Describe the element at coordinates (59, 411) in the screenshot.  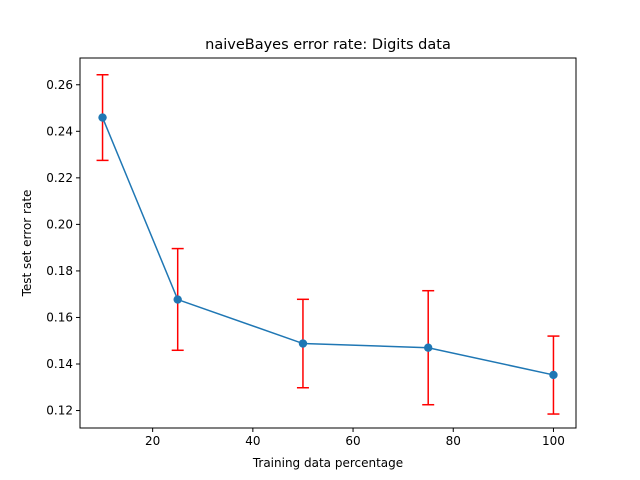
I see `y-tick-label: 0.12` at that location.